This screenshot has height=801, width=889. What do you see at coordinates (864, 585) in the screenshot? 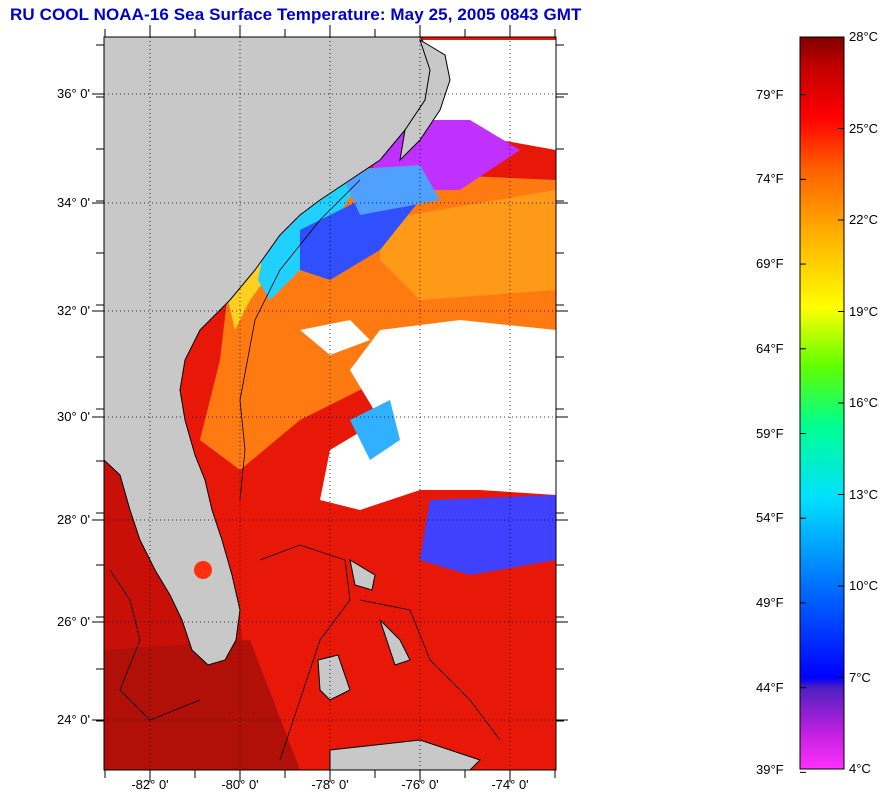
I see `celsius-label: 10°C` at bounding box center [864, 585].